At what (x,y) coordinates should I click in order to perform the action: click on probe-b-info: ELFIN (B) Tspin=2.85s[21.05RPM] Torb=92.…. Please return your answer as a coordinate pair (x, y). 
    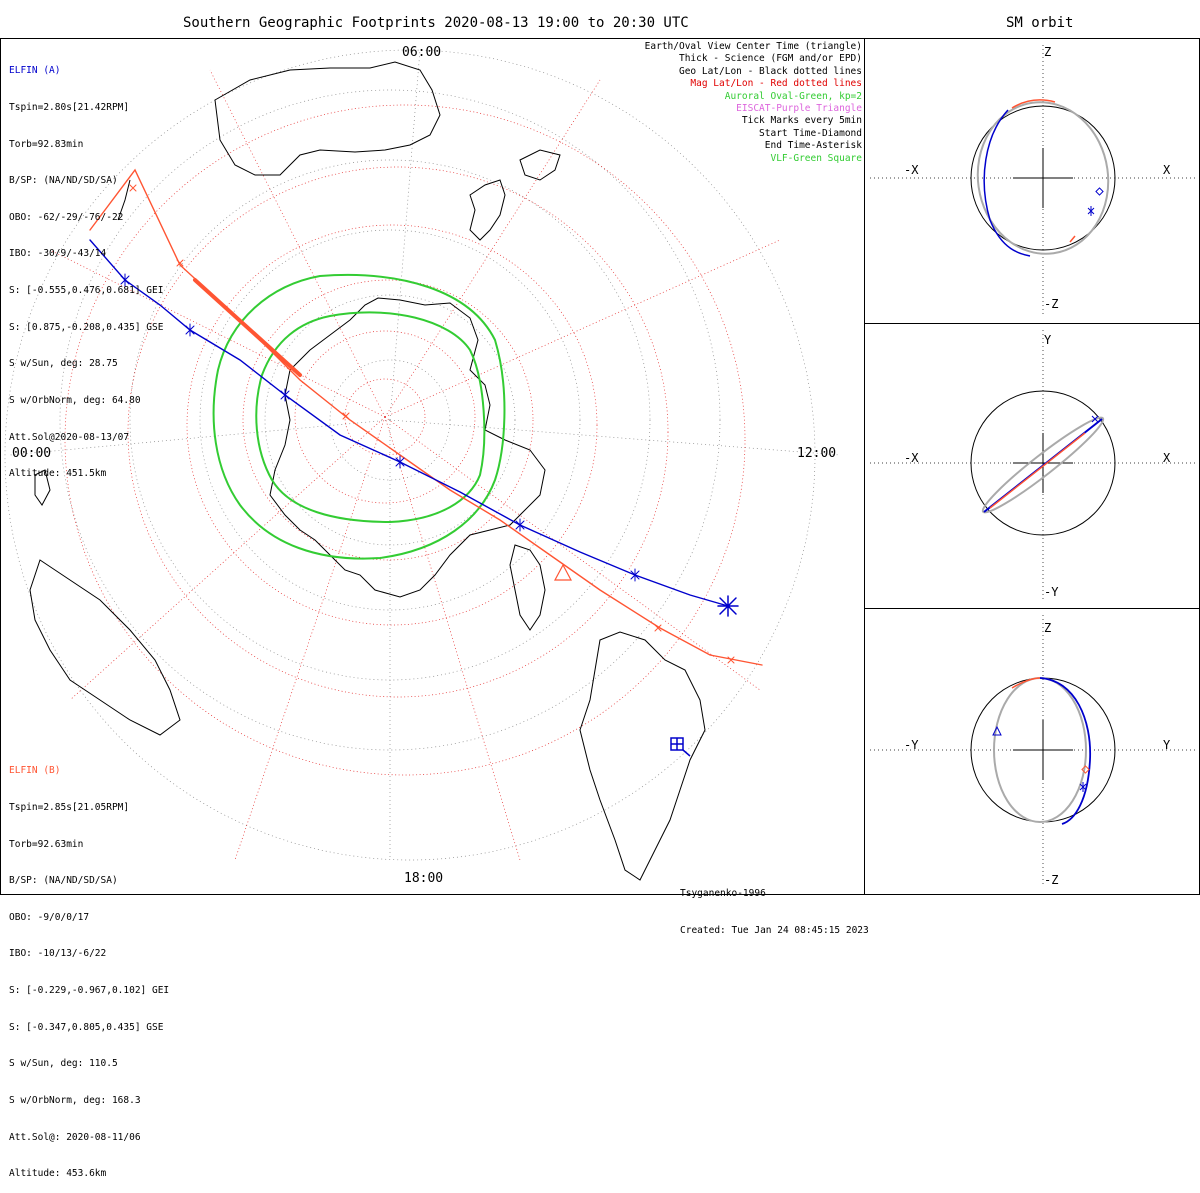
    Looking at the image, I should click on (89, 967).